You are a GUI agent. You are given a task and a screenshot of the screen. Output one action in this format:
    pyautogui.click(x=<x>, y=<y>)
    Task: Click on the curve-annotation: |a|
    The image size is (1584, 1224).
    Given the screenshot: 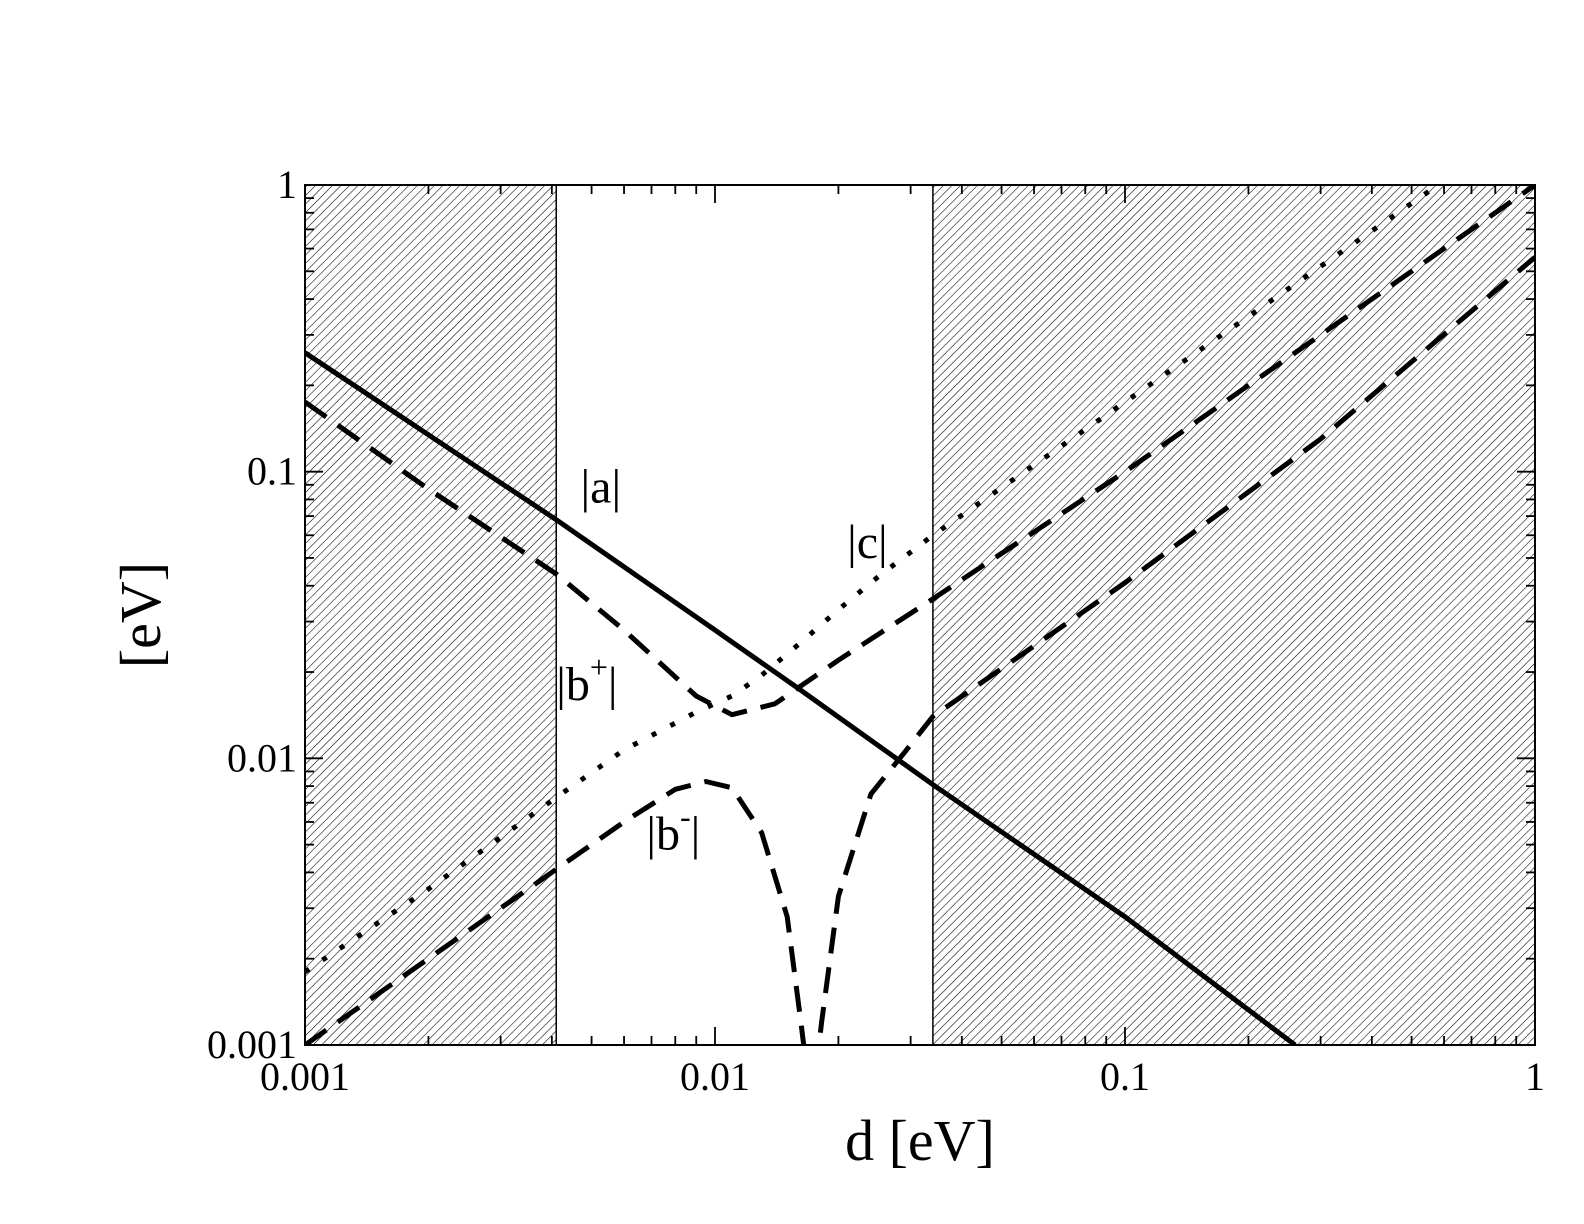 What is the action you would take?
    pyautogui.click(x=601, y=487)
    